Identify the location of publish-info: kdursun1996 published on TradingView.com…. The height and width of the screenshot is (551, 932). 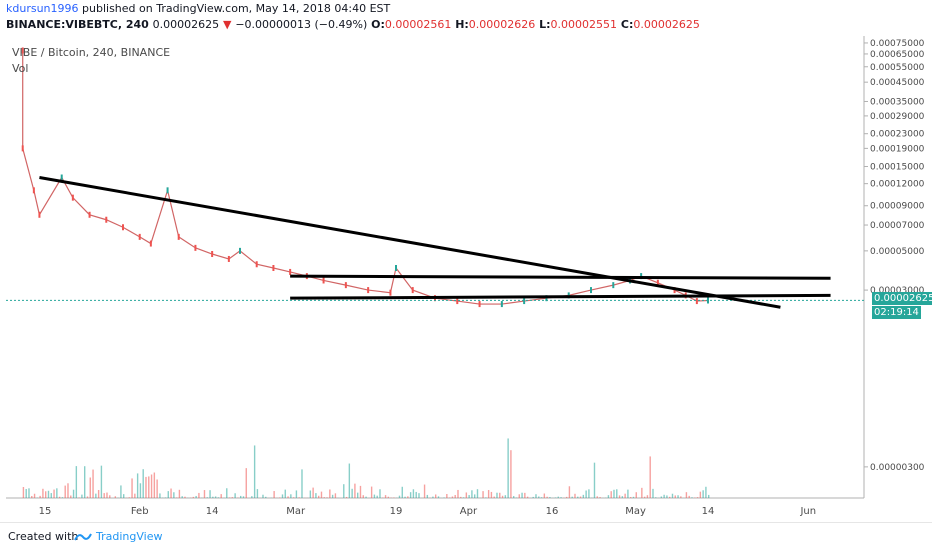
(198, 8).